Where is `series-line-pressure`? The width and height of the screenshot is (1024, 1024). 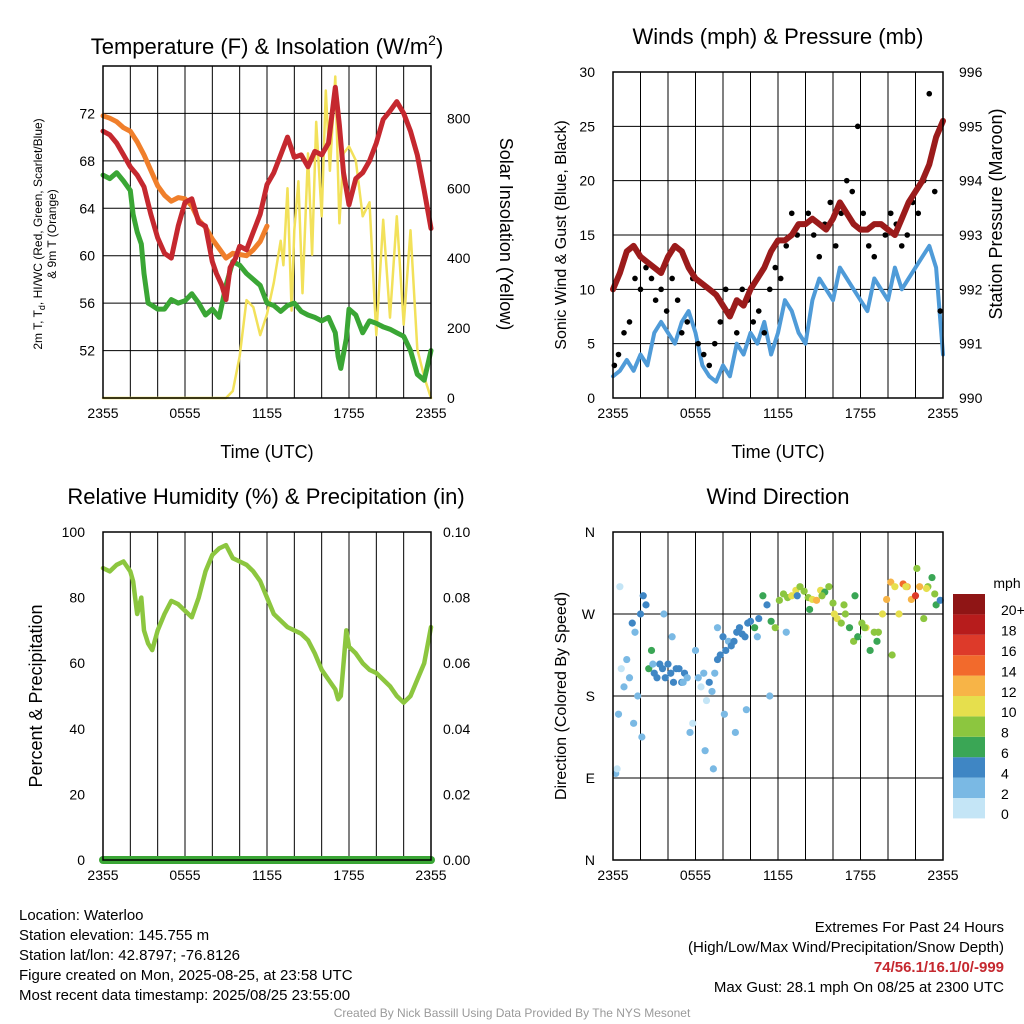 series-line-pressure is located at coordinates (778, 218).